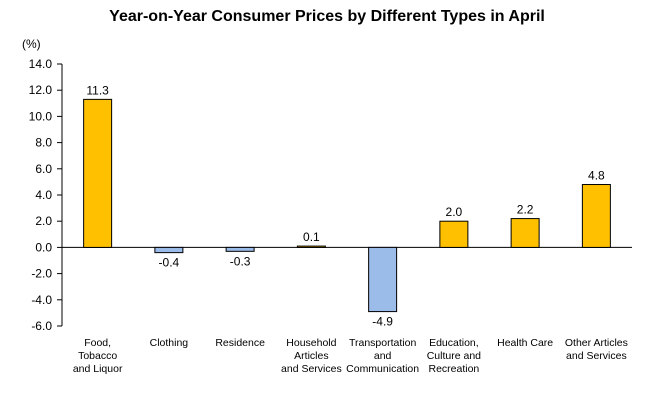  I want to click on data-label: 2.2, so click(525, 210).